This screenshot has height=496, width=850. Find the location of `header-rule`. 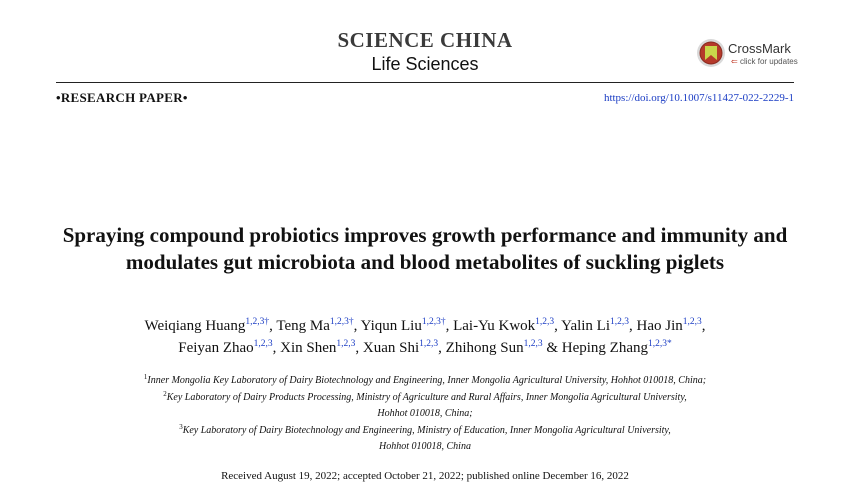

header-rule is located at coordinates (425, 82).